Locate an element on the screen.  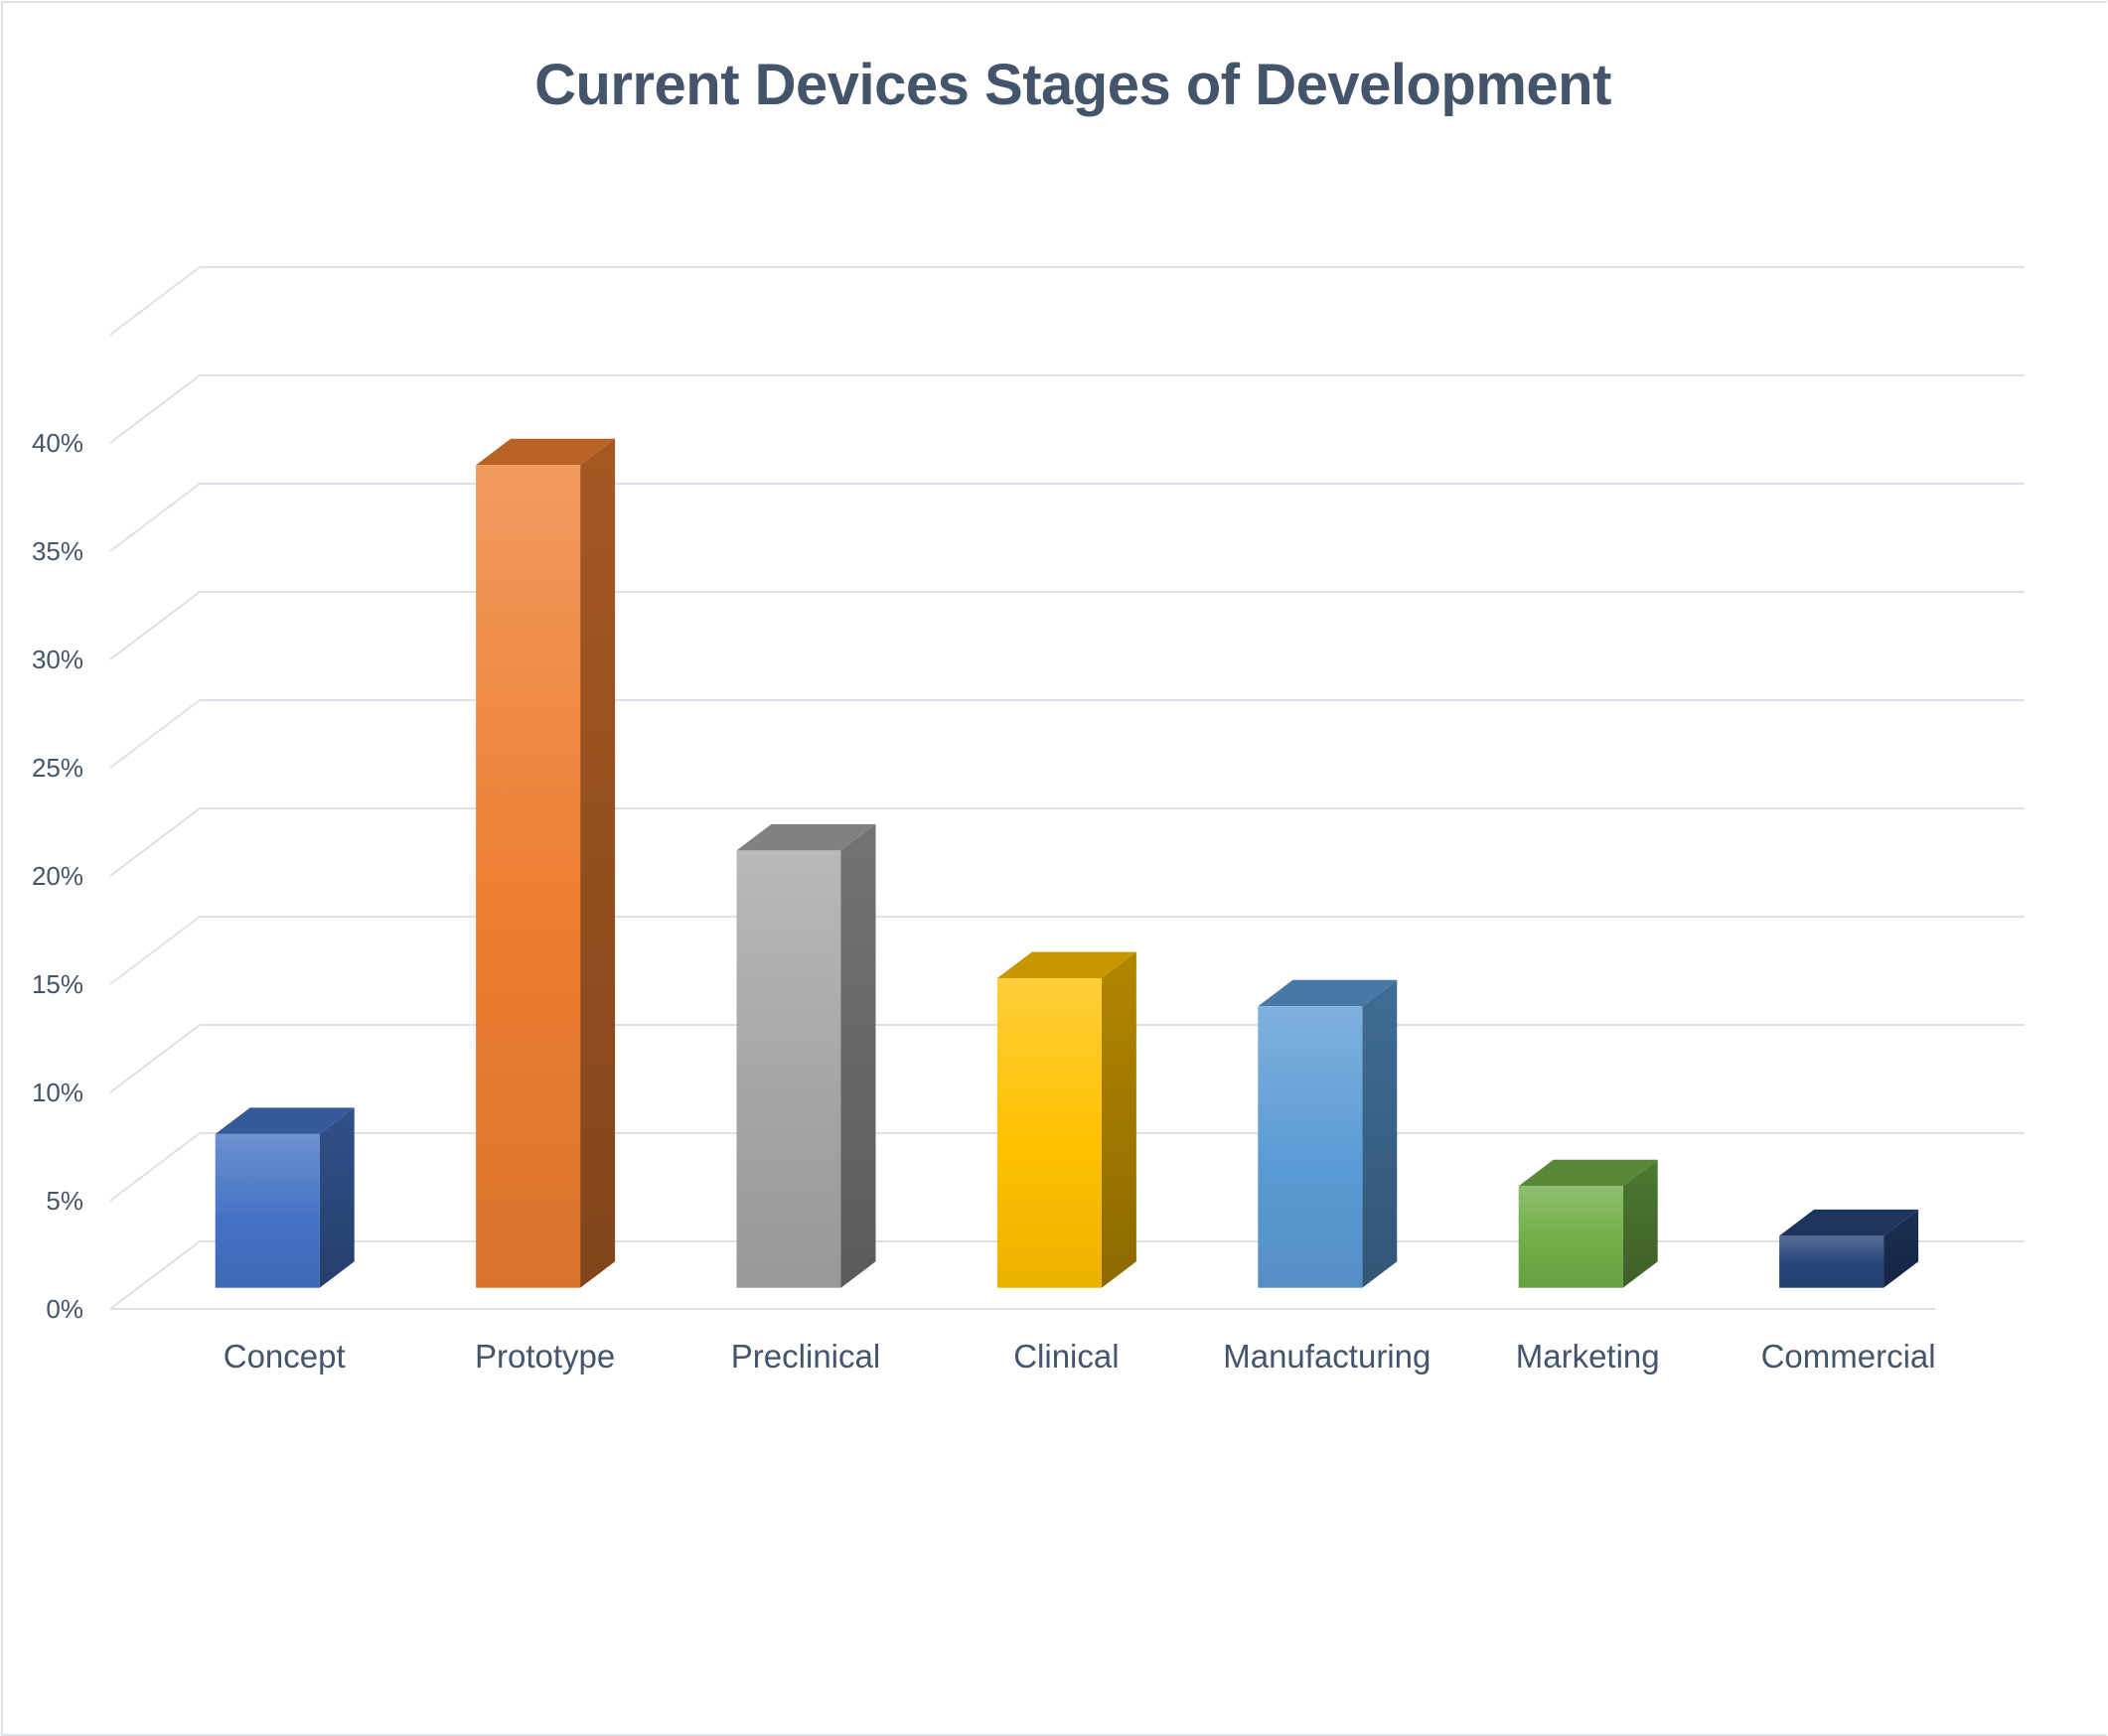
bar-concept is located at coordinates (285, 1197).